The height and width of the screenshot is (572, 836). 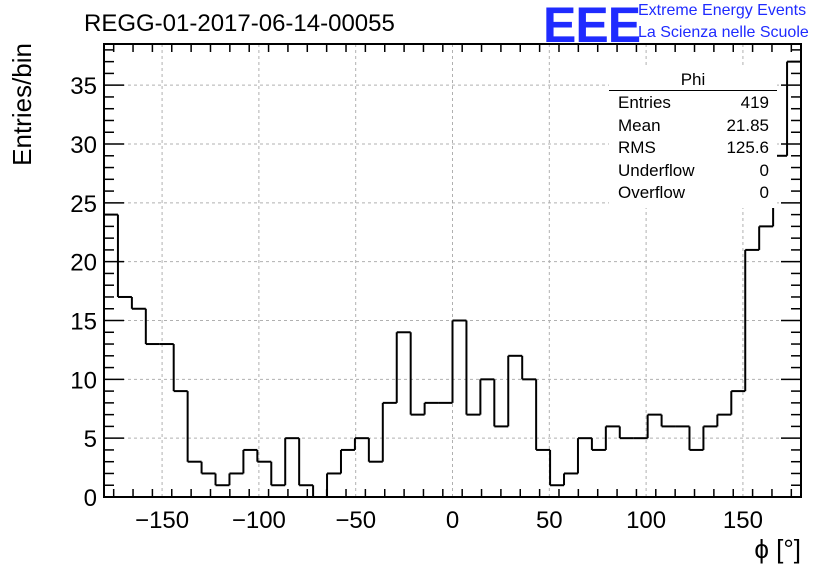 What do you see at coordinates (747, 125) in the screenshot?
I see `stats-value: 21.85` at bounding box center [747, 125].